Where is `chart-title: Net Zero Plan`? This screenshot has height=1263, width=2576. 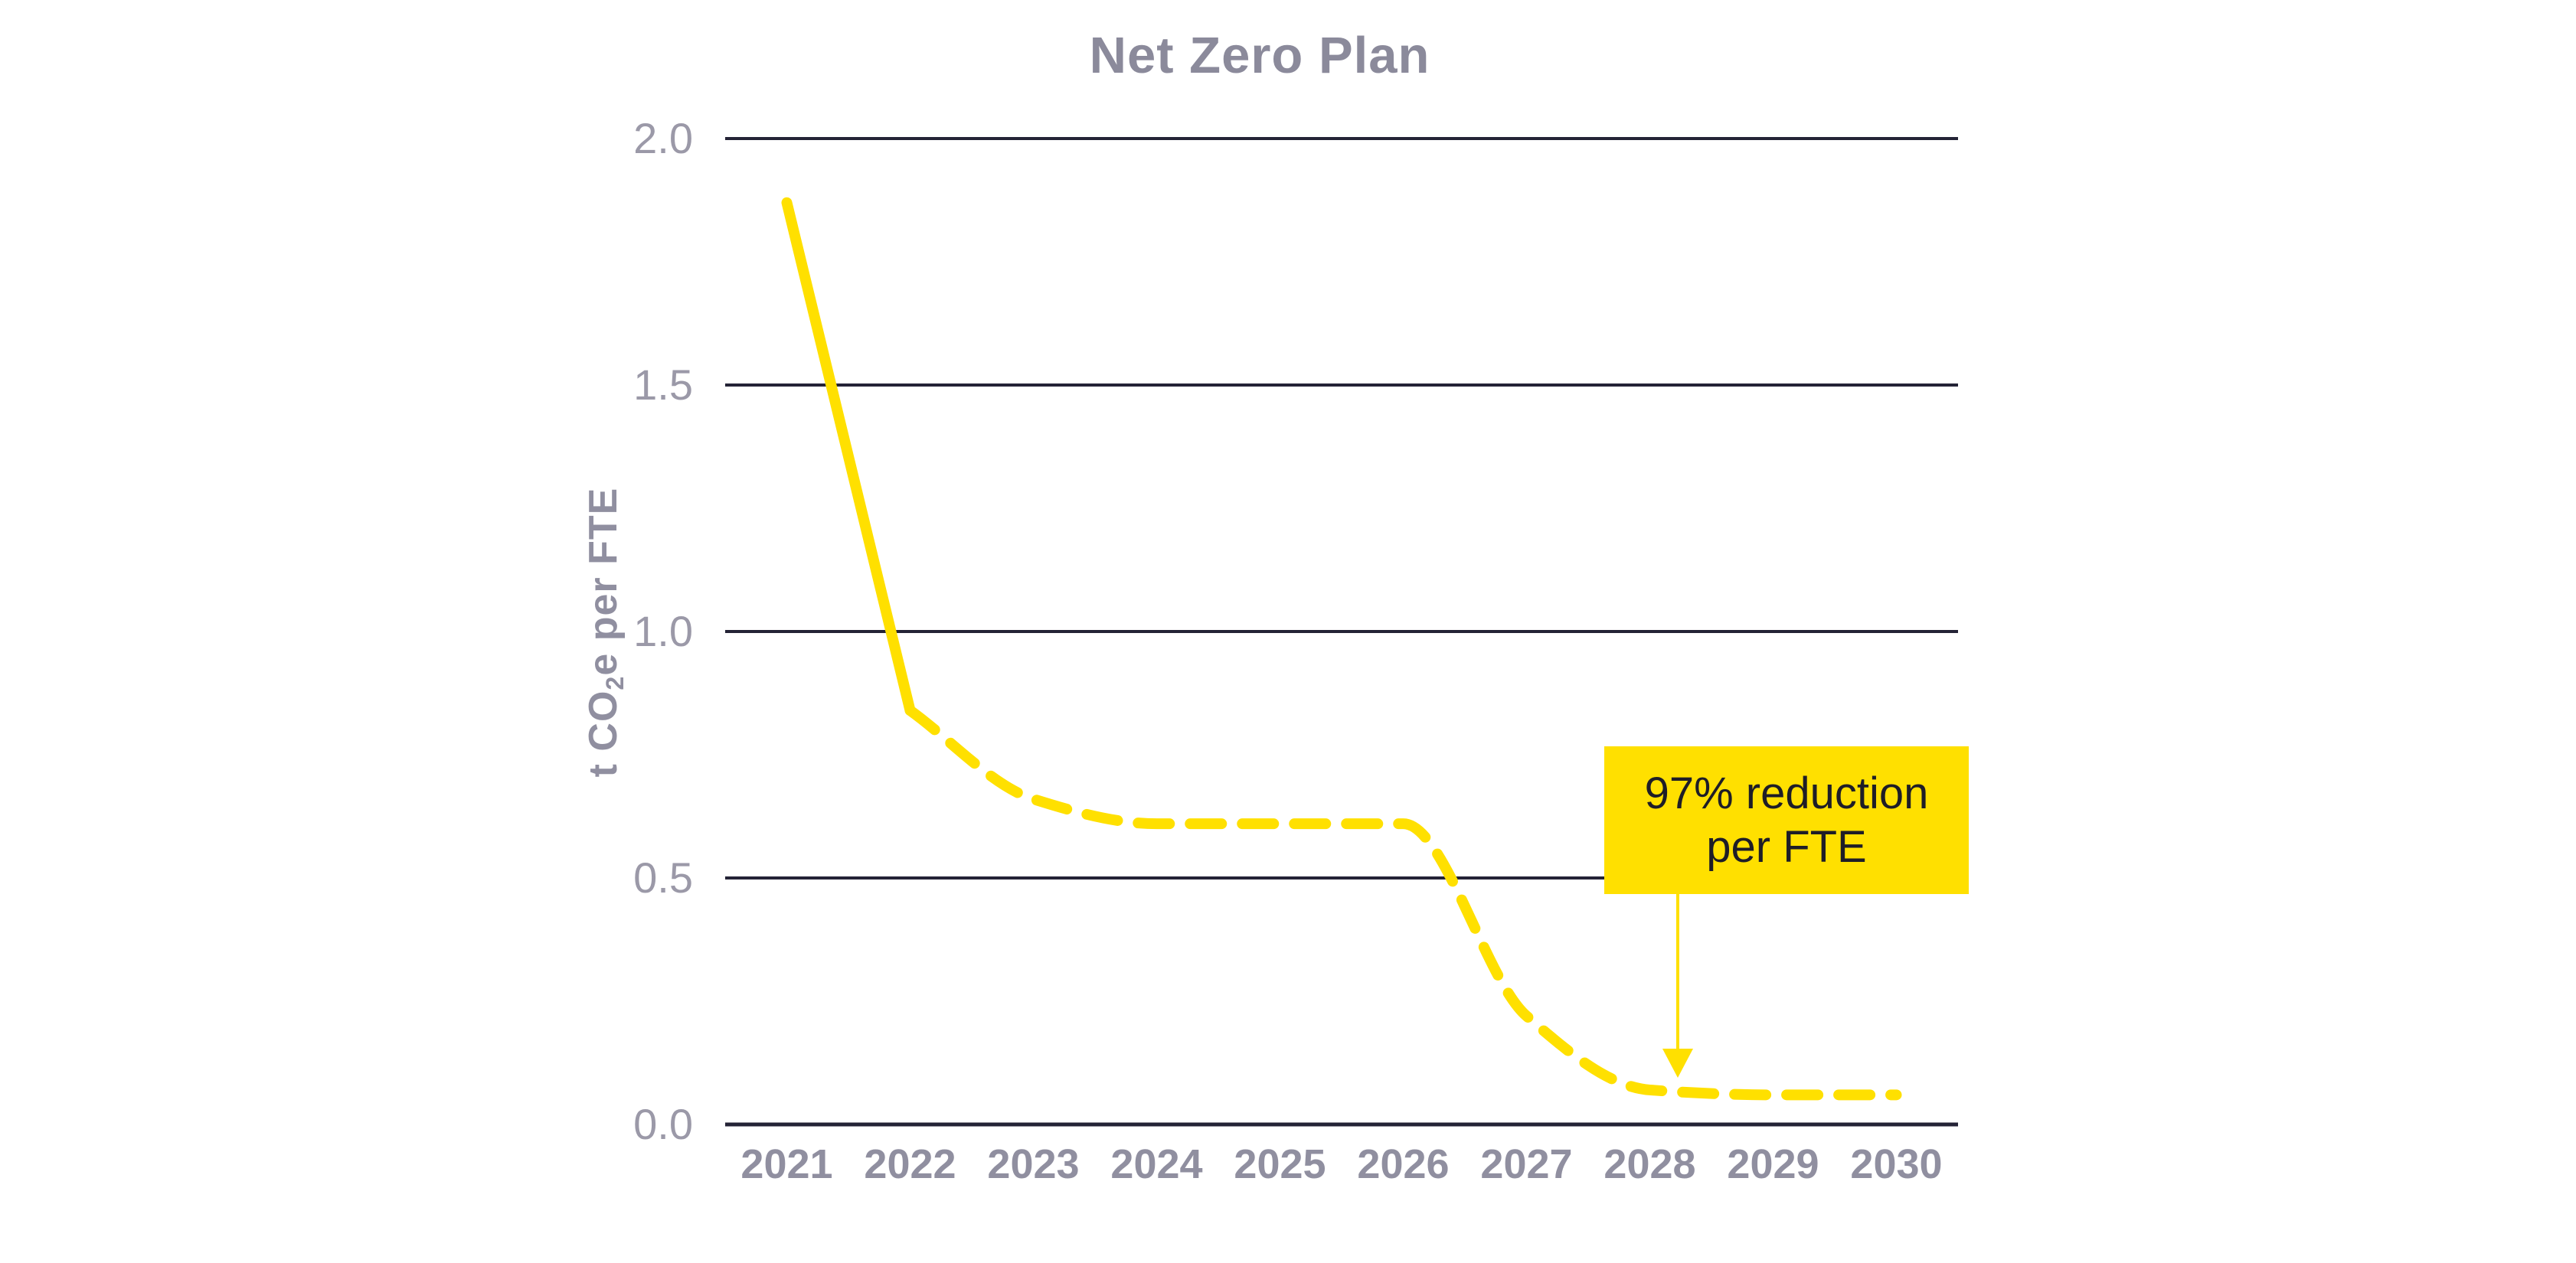
chart-title: Net Zero Plan is located at coordinates (1259, 55).